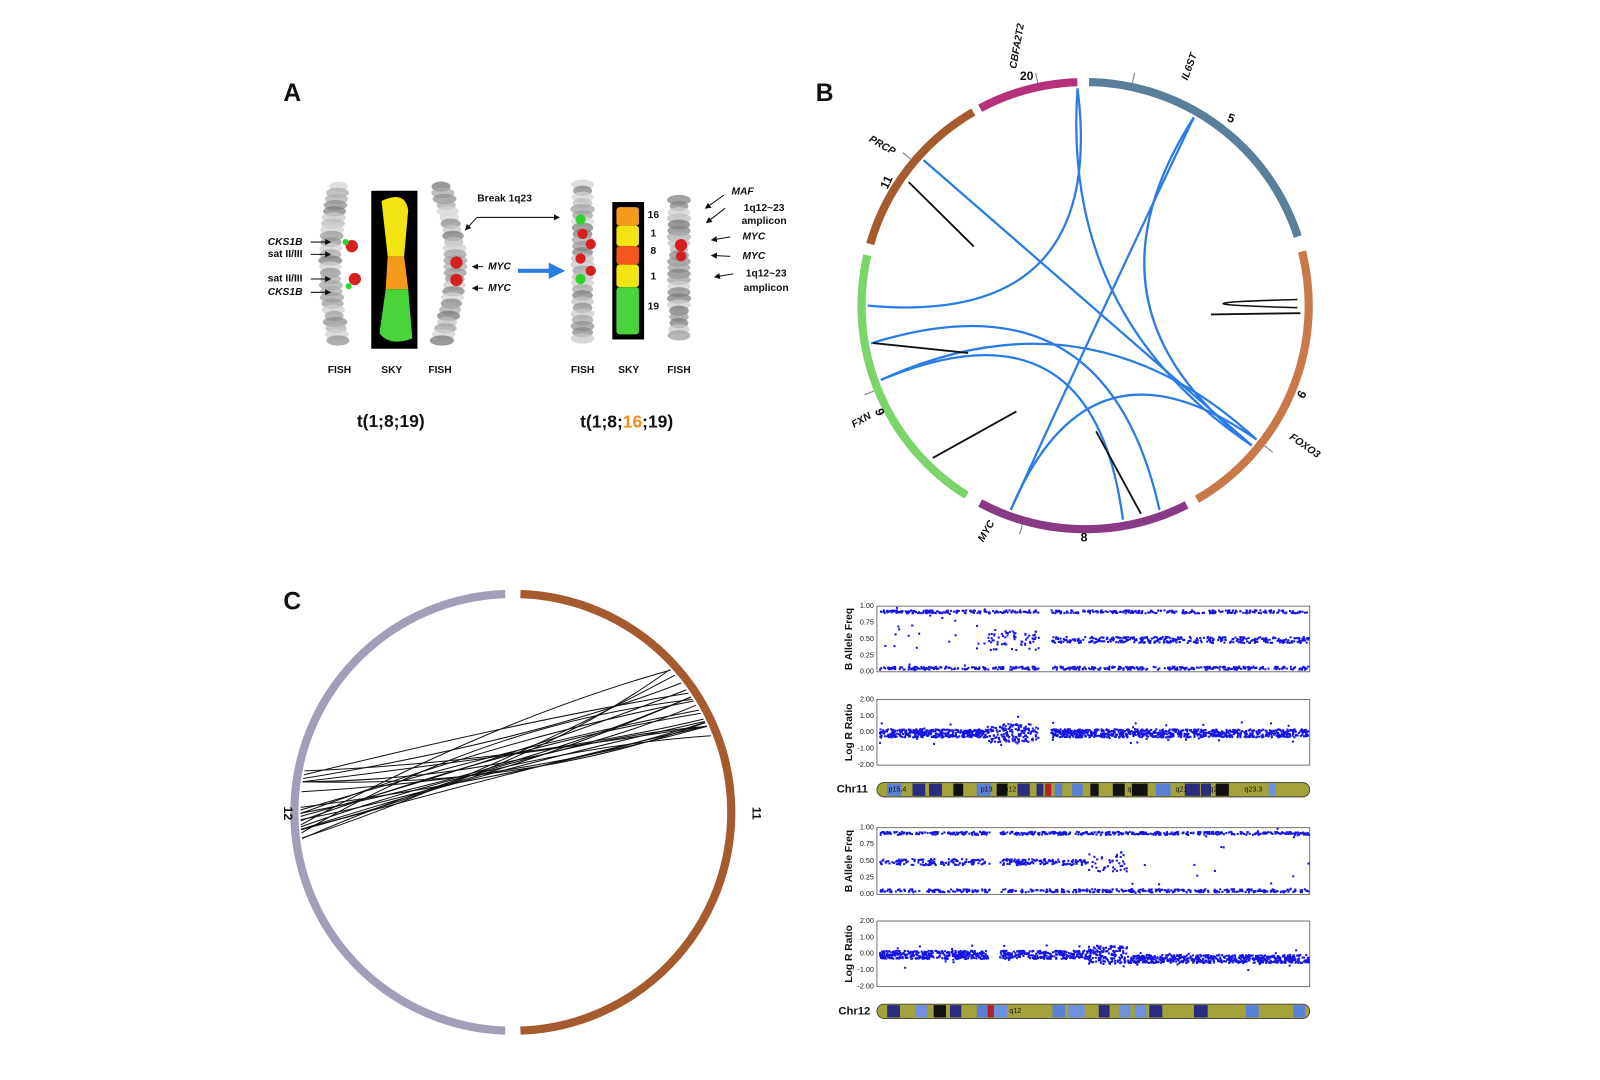 This screenshot has width=1600, height=1080. Describe the element at coordinates (742, 191) in the screenshot. I see `label: MAF` at that location.